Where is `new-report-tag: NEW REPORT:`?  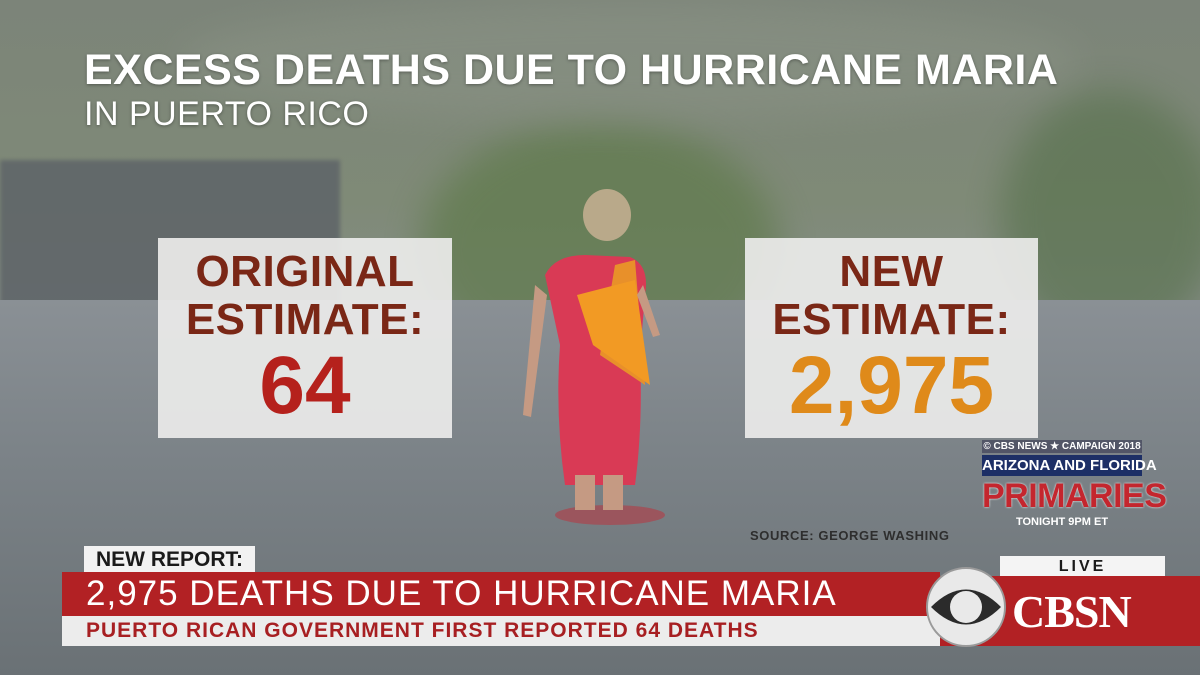
new-report-tag: NEW REPORT: is located at coordinates (169, 559).